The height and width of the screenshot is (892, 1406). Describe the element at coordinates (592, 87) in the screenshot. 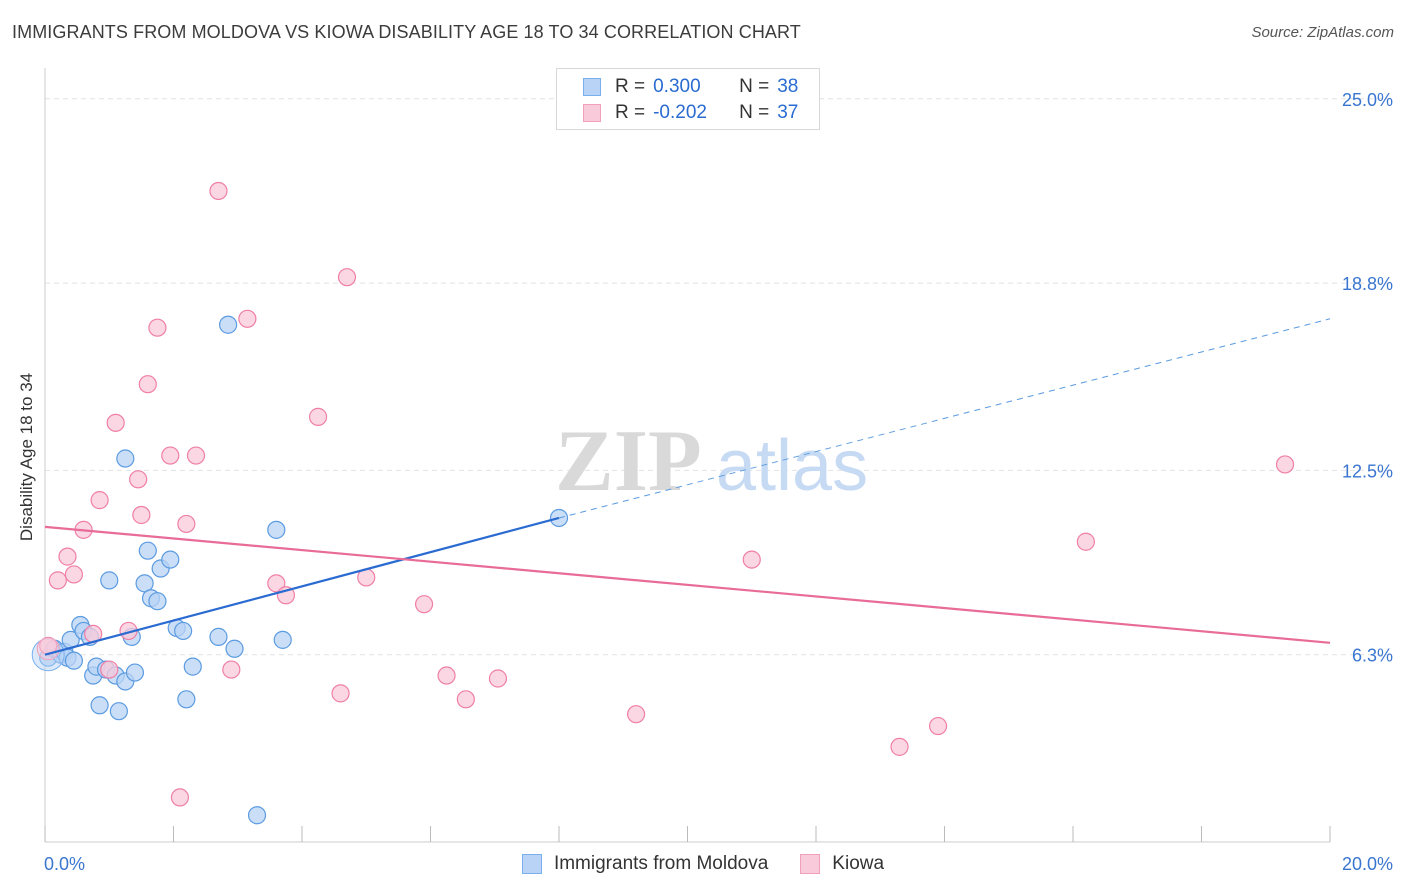

I see `swatch-moldova` at that location.